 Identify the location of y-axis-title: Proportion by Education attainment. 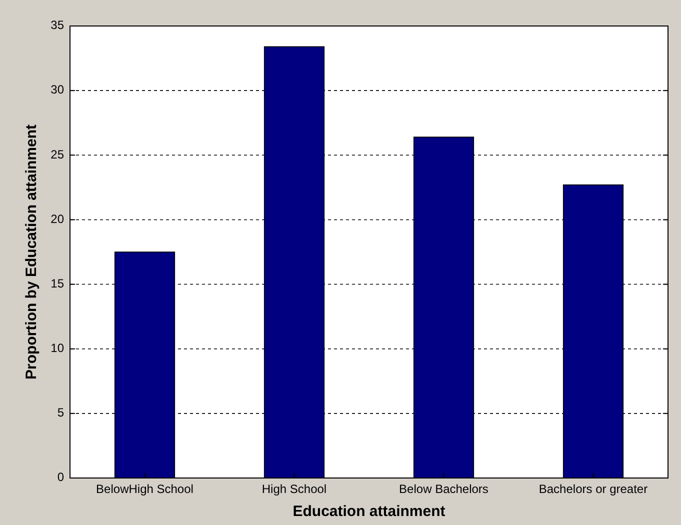
(31, 252).